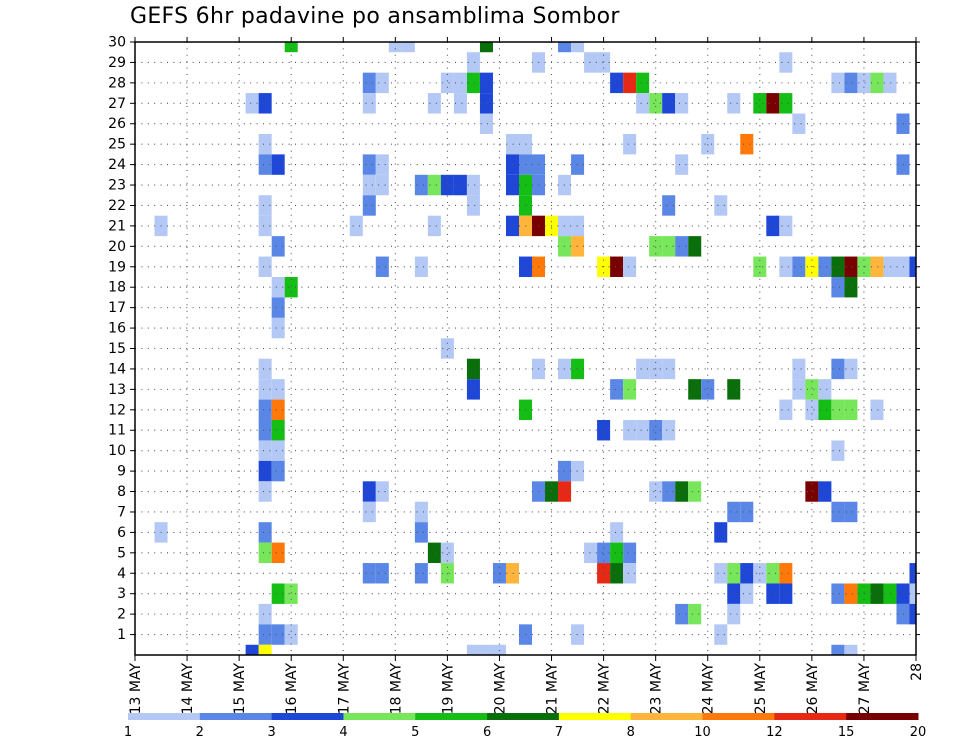  I want to click on y-tick-label: 21, so click(117, 226).